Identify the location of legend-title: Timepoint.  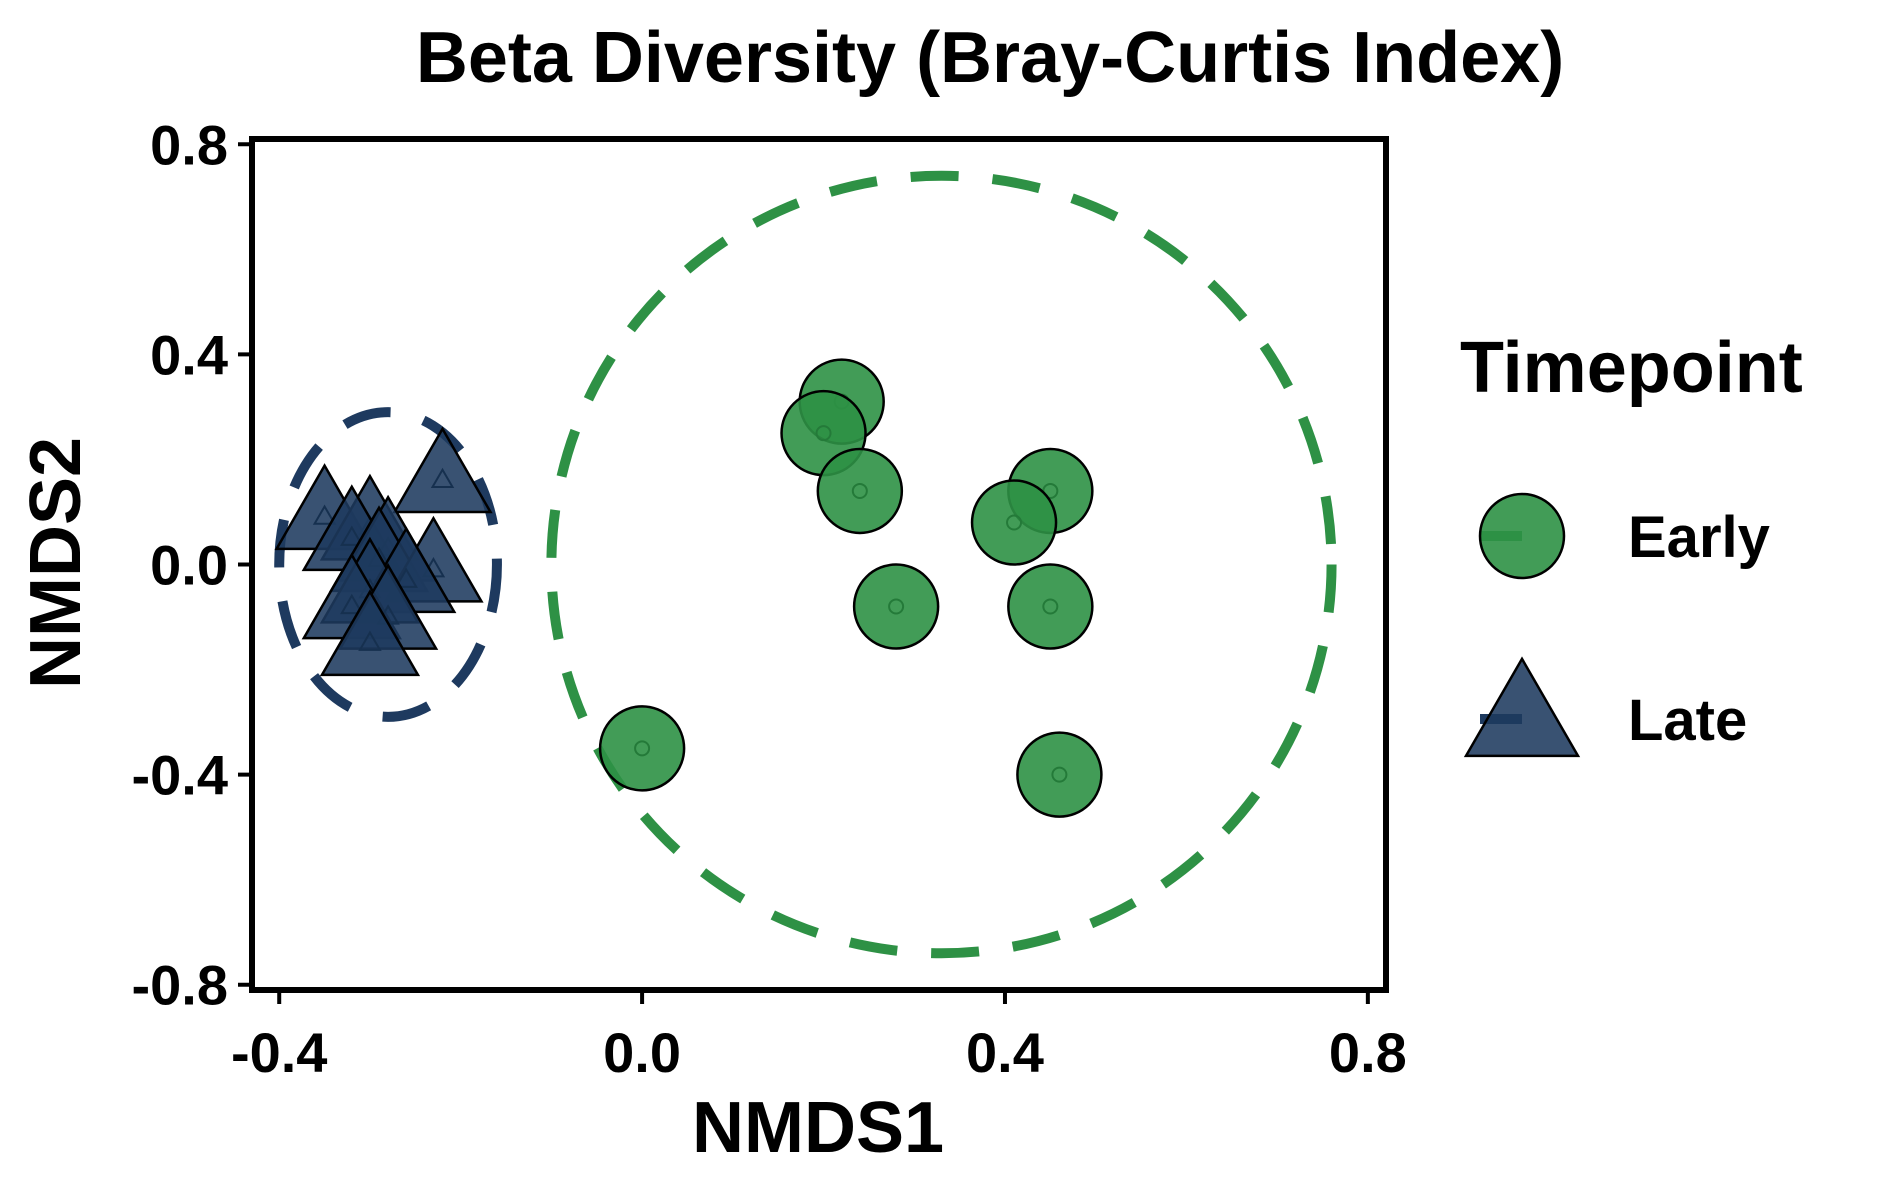
(1631, 368).